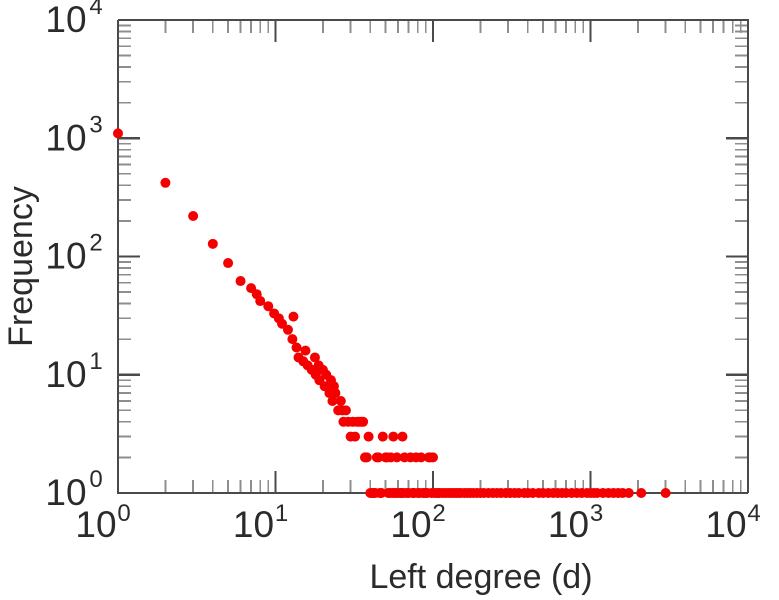  I want to click on y-tick-label: 10 4, so click(73, 20).